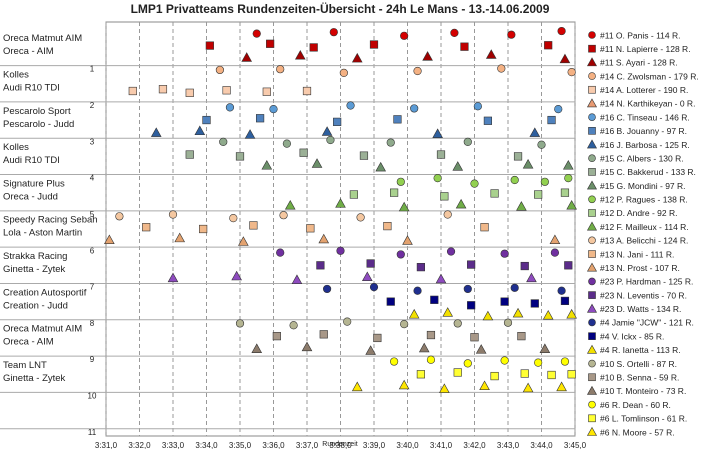  I want to click on team-label: Lola - Aston Martin, so click(42, 233).